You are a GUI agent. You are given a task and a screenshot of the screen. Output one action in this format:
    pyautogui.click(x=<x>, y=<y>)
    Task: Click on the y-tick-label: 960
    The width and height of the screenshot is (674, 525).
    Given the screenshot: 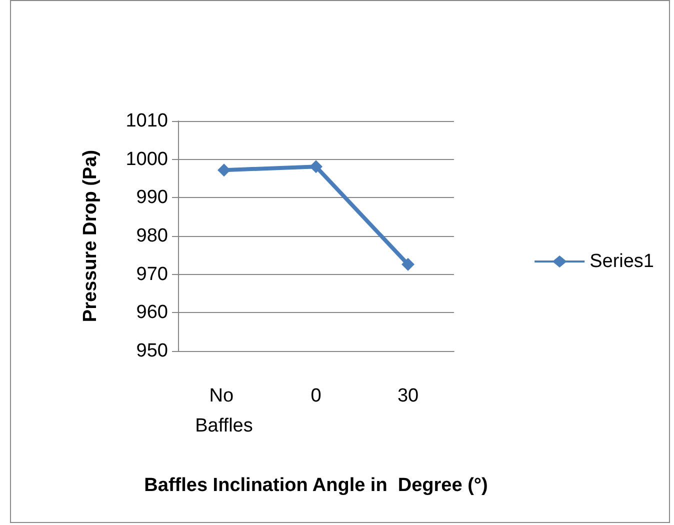 What is the action you would take?
    pyautogui.click(x=152, y=313)
    